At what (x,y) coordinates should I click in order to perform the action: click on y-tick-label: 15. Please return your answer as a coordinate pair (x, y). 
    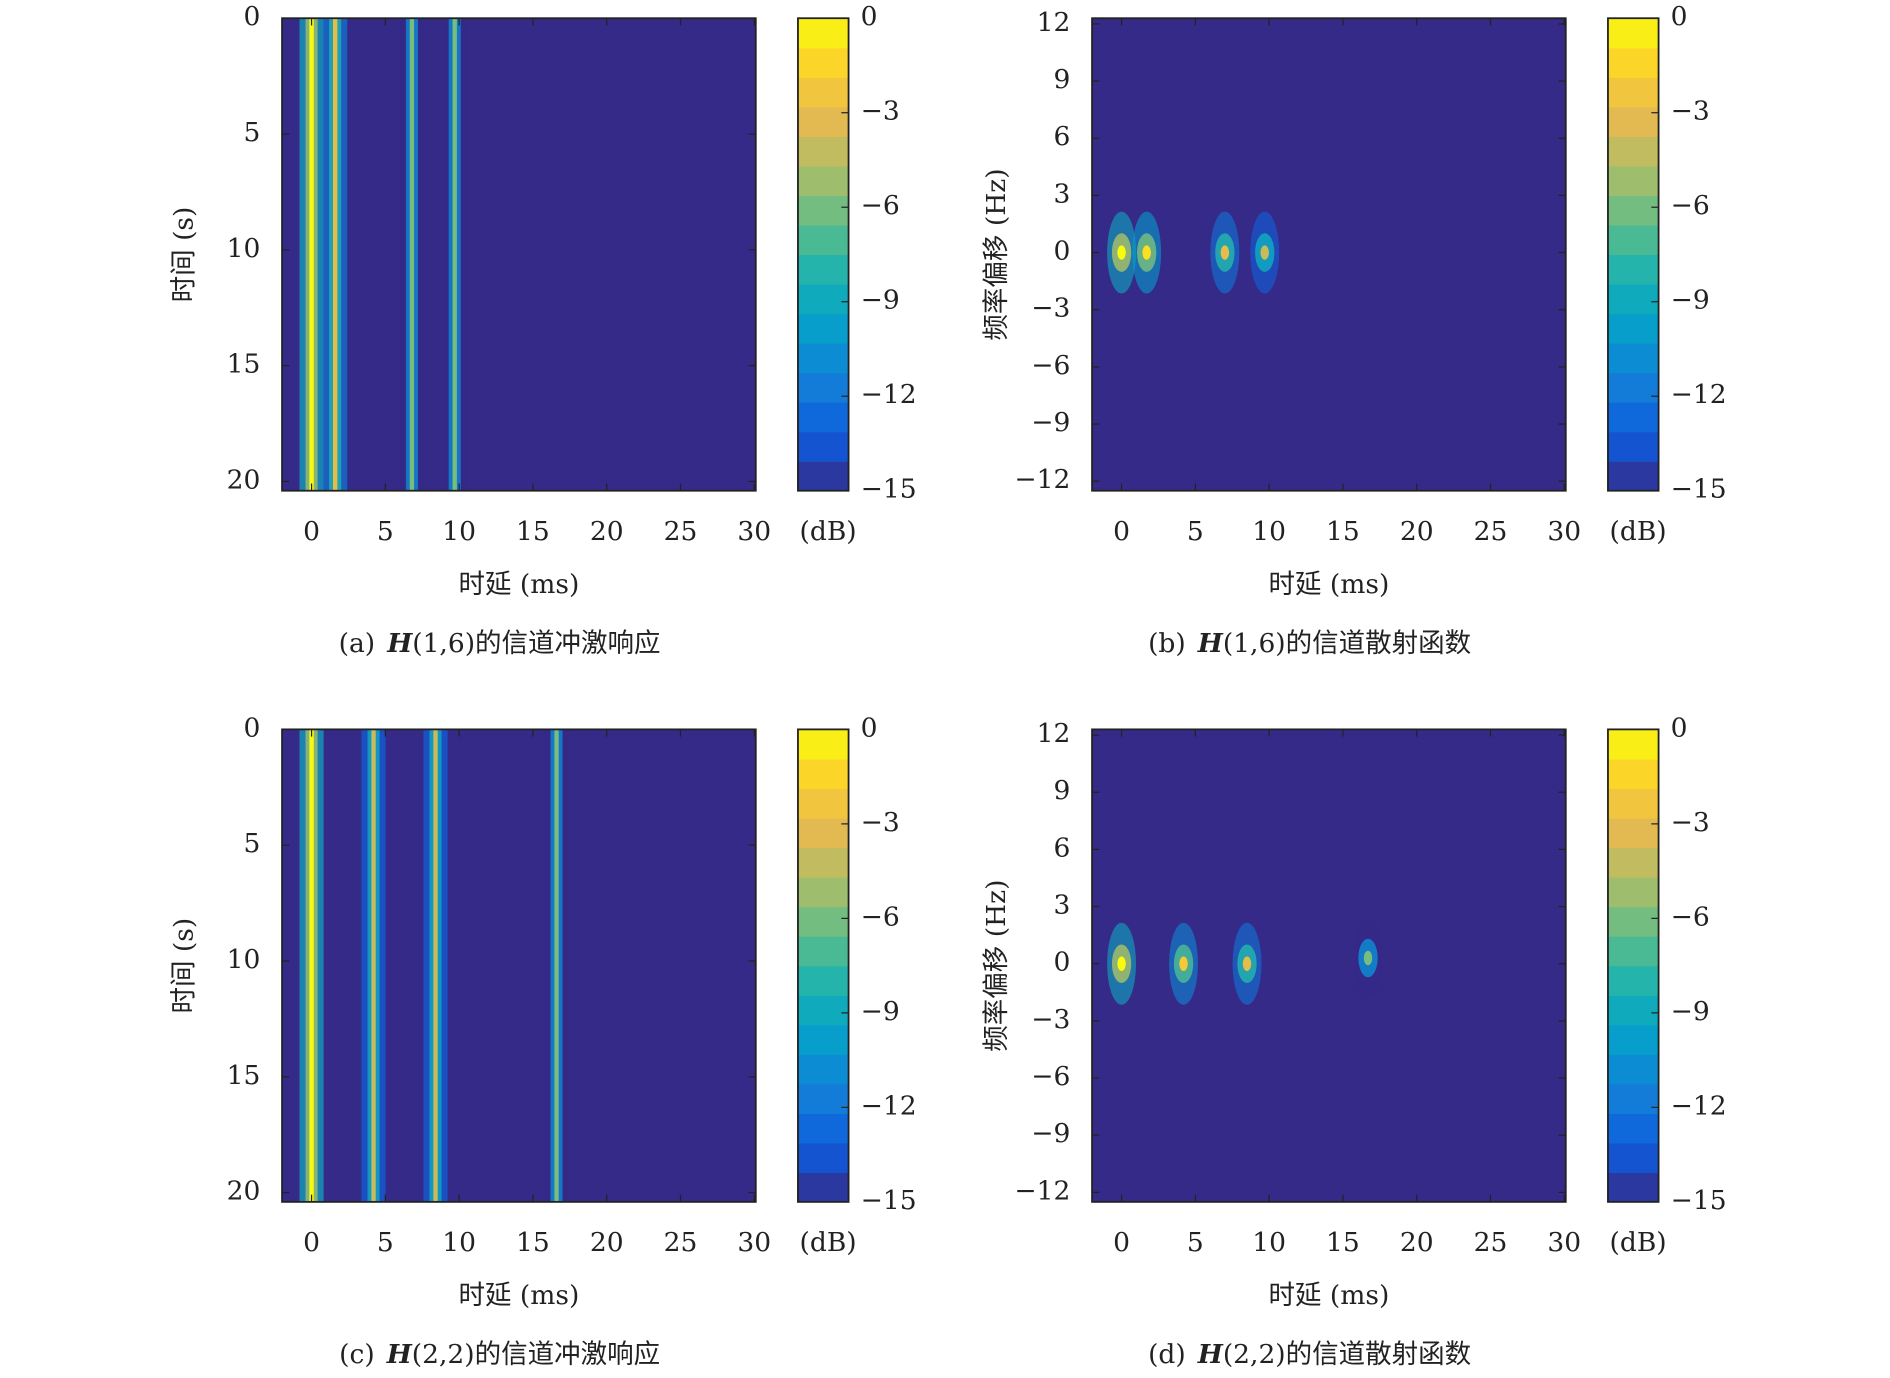
    Looking at the image, I should click on (244, 364).